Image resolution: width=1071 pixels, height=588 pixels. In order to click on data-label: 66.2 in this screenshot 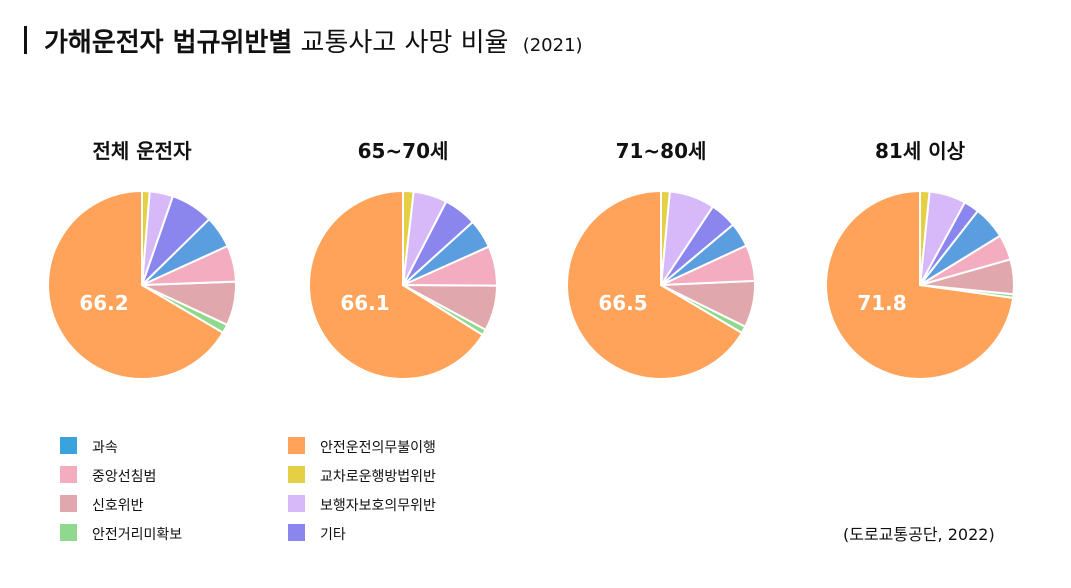, I will do `click(103, 303)`.